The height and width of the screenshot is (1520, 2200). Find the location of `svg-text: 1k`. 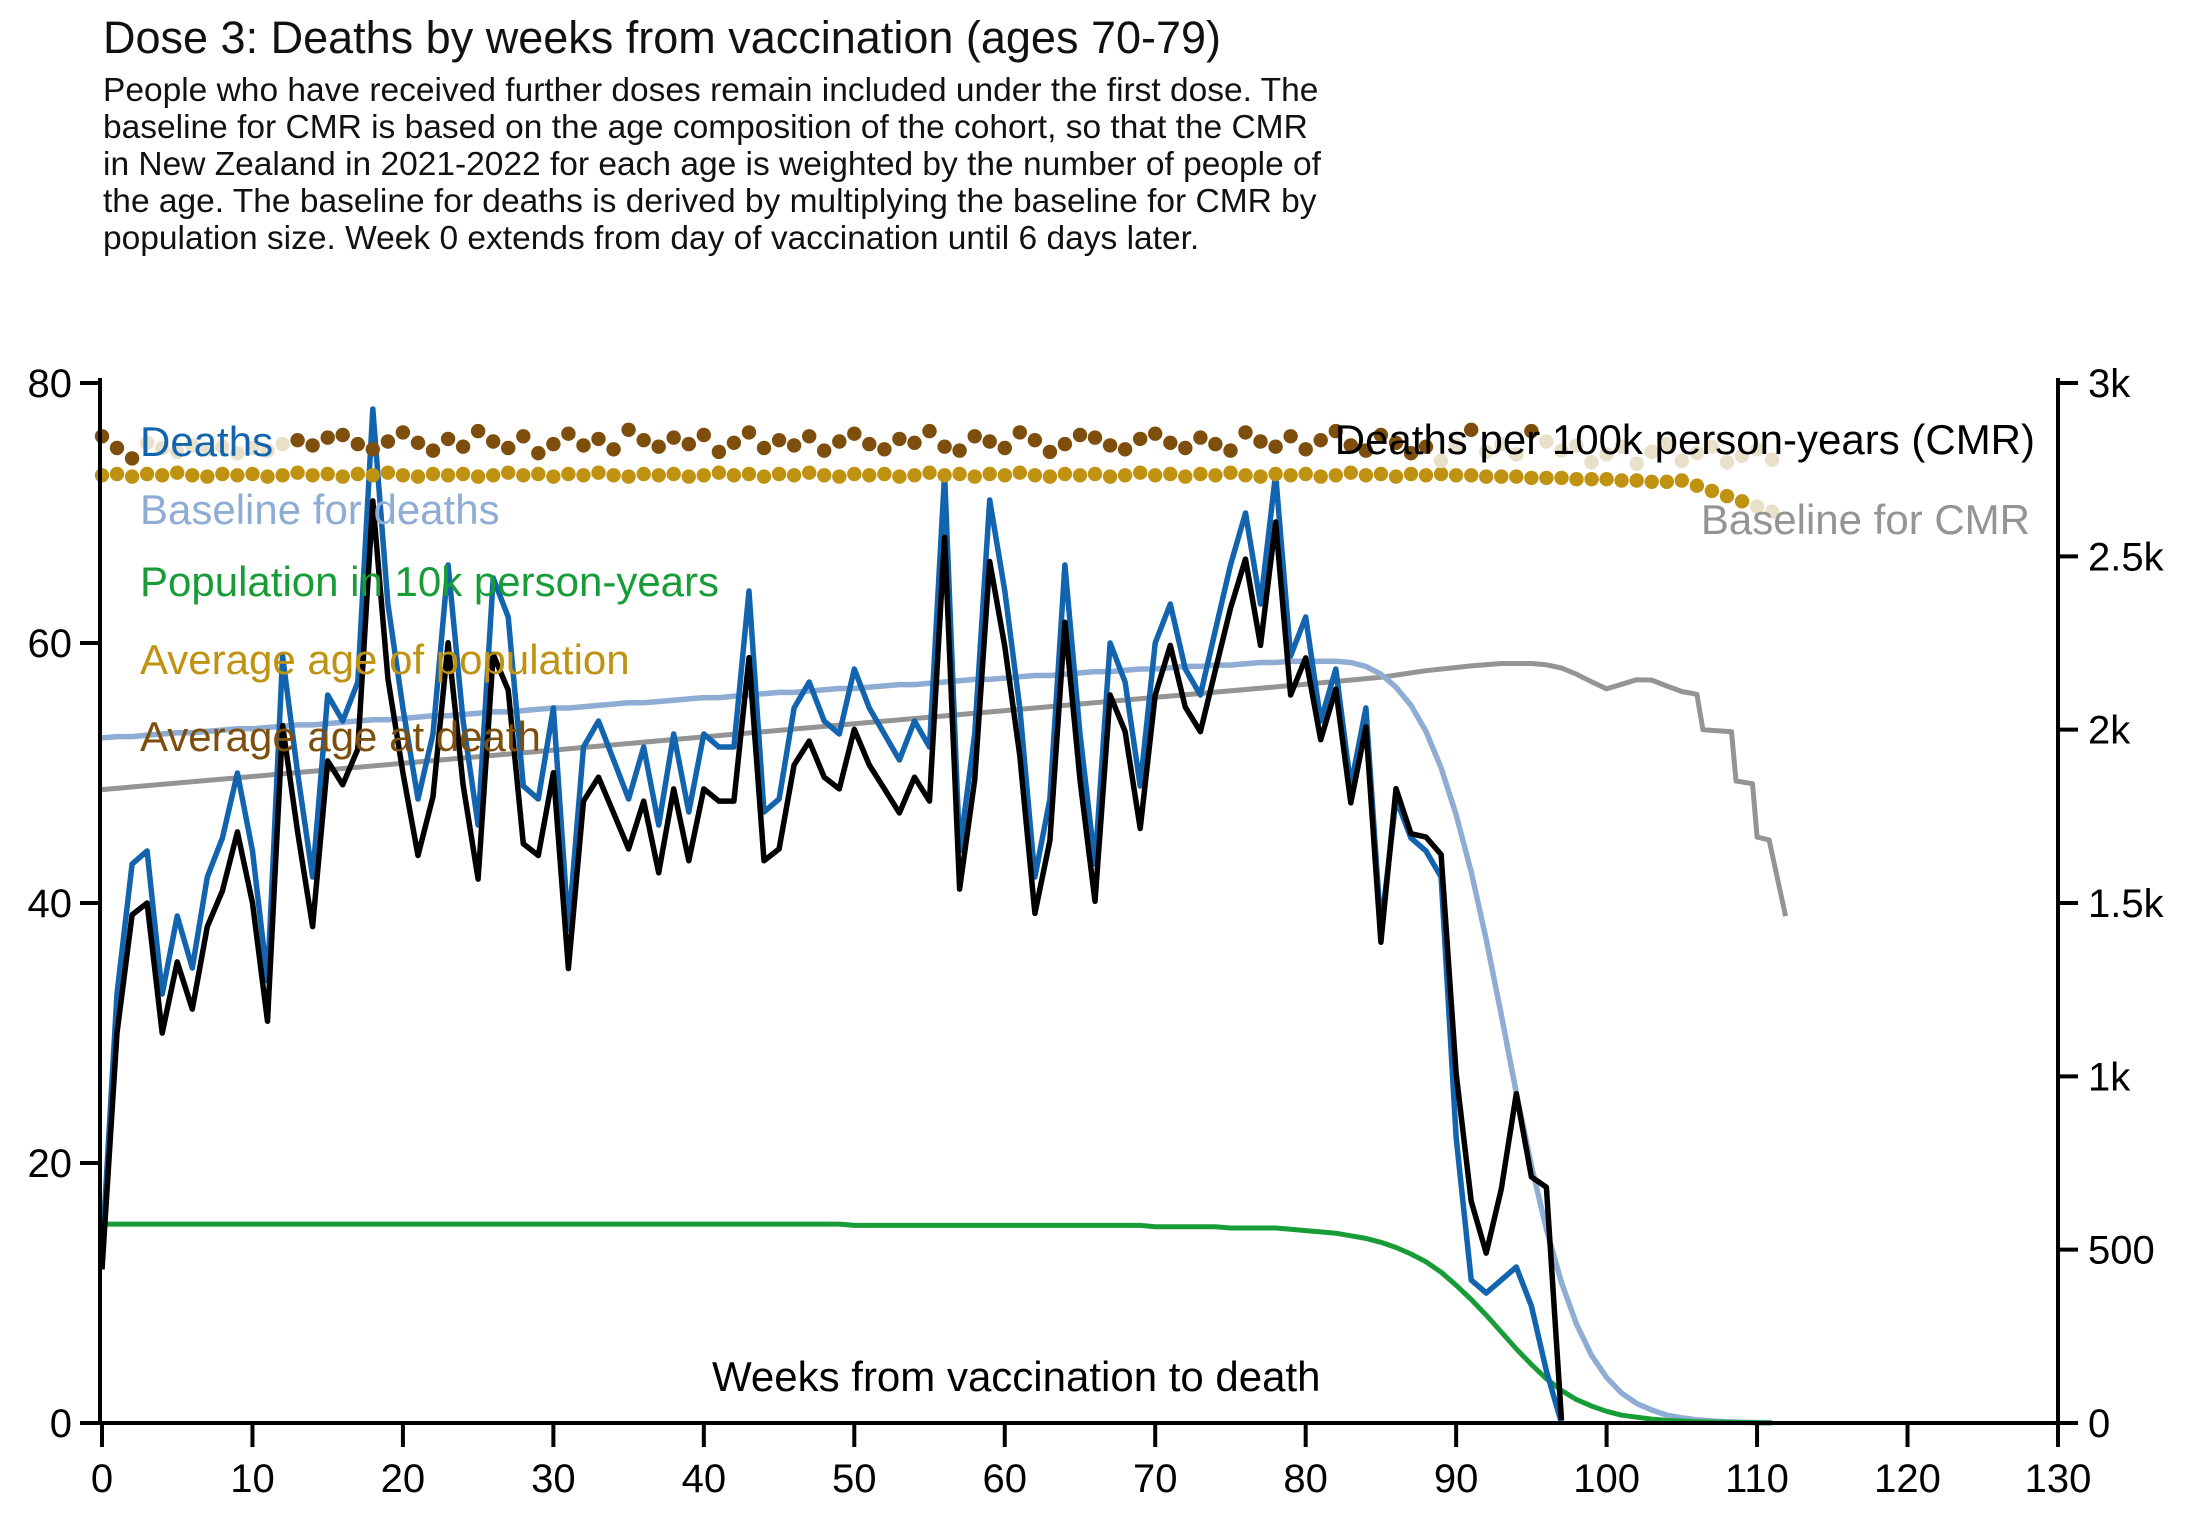

svg-text: 1k is located at coordinates (2109, 1077).